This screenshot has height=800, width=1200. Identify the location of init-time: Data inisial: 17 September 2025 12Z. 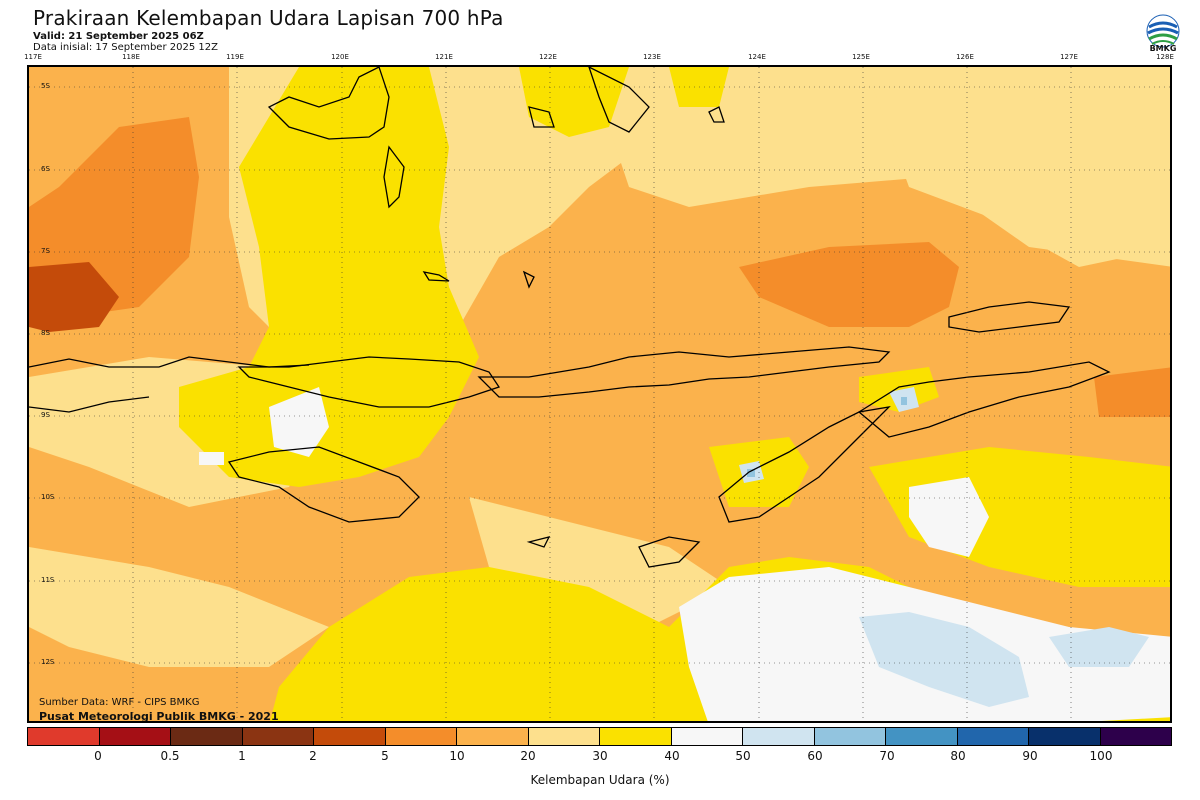
(125, 47).